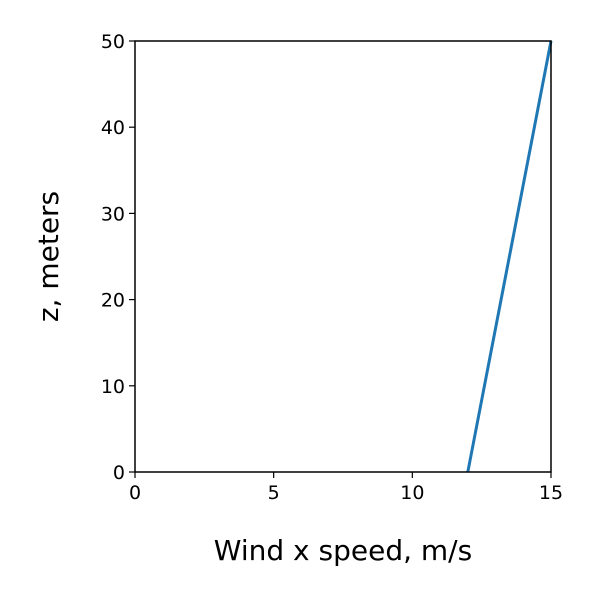 Image resolution: width=600 pixels, height=600 pixels. Describe the element at coordinates (48, 256) in the screenshot. I see `y-axis-label: z, meters` at that location.